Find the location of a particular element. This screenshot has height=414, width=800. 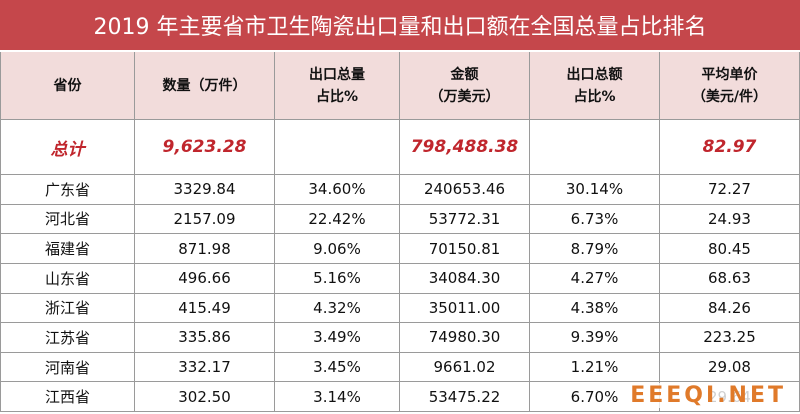

header-text: 数量（万件） is located at coordinates (204, 85).